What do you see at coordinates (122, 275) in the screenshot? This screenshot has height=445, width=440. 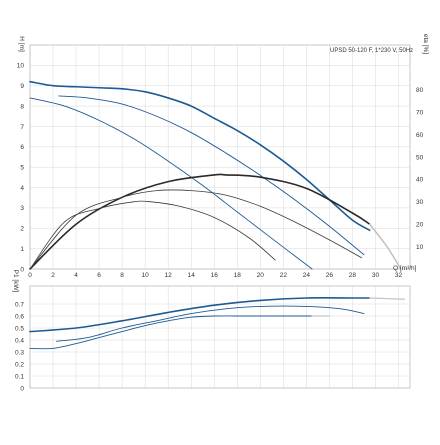 I see `flow-tick-label: 8` at bounding box center [122, 275].